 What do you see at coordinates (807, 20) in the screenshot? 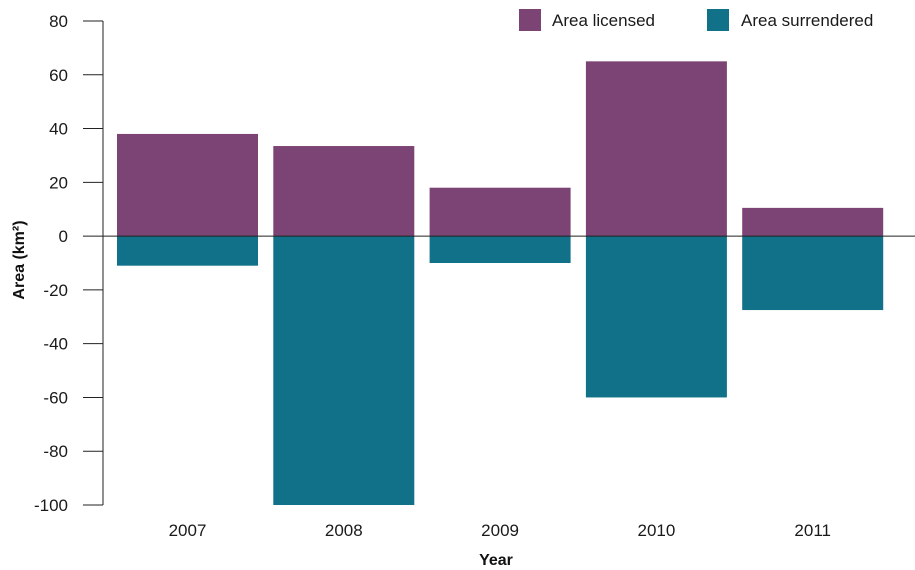
I see `legend-label: Area surrendered` at bounding box center [807, 20].